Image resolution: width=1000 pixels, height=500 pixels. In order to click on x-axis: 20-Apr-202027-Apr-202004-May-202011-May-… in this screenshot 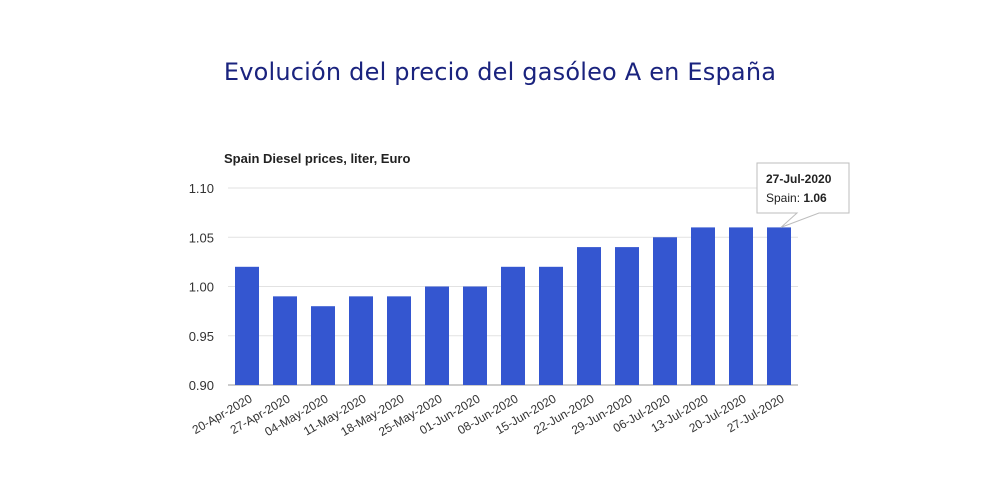, I will do `click(488, 415)`.